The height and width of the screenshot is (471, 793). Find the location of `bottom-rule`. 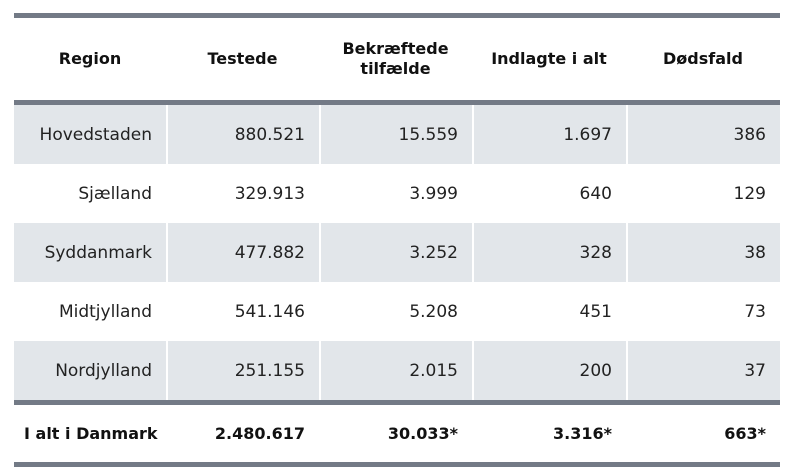

bottom-rule is located at coordinates (397, 464).